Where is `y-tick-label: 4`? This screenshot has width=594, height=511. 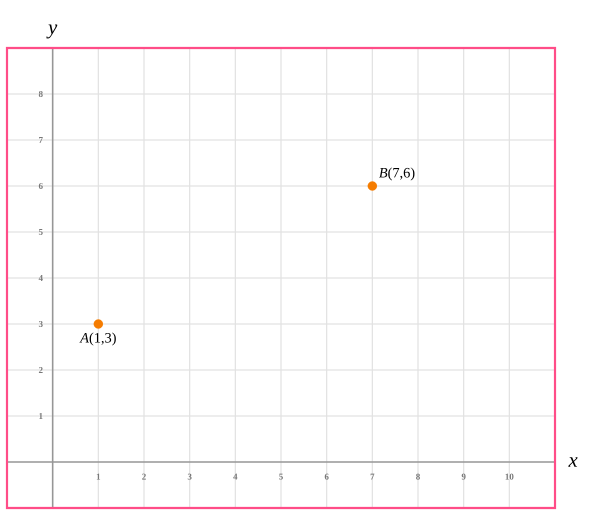
y-tick-label: 4 is located at coordinates (40, 278).